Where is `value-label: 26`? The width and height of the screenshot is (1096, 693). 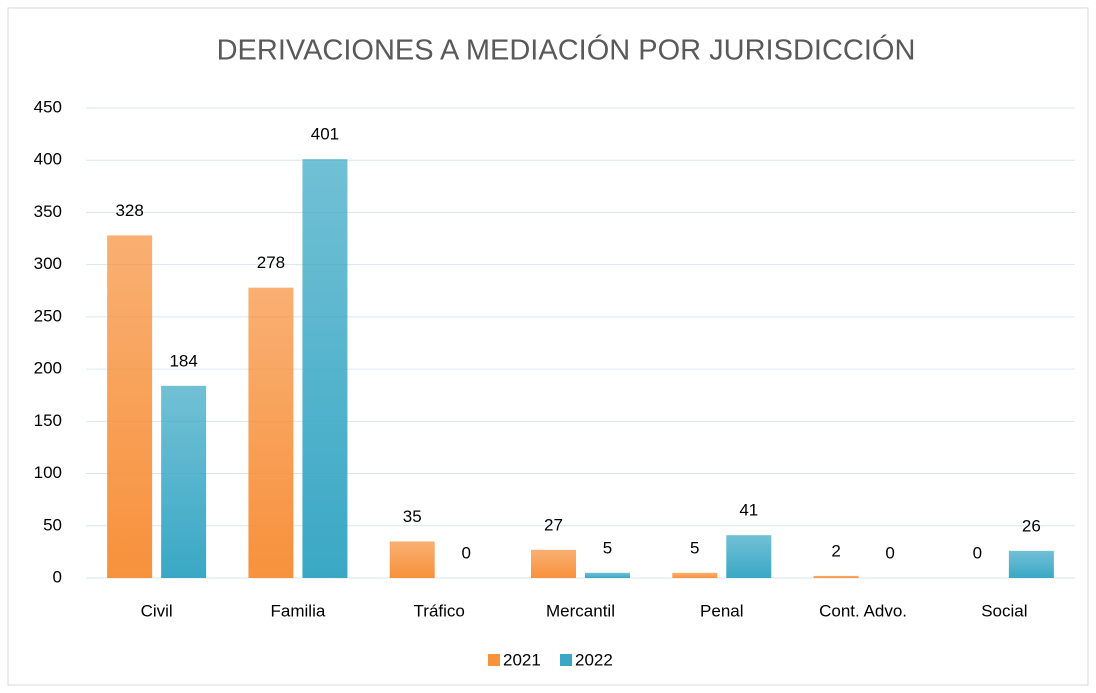
value-label: 26 is located at coordinates (1031, 525).